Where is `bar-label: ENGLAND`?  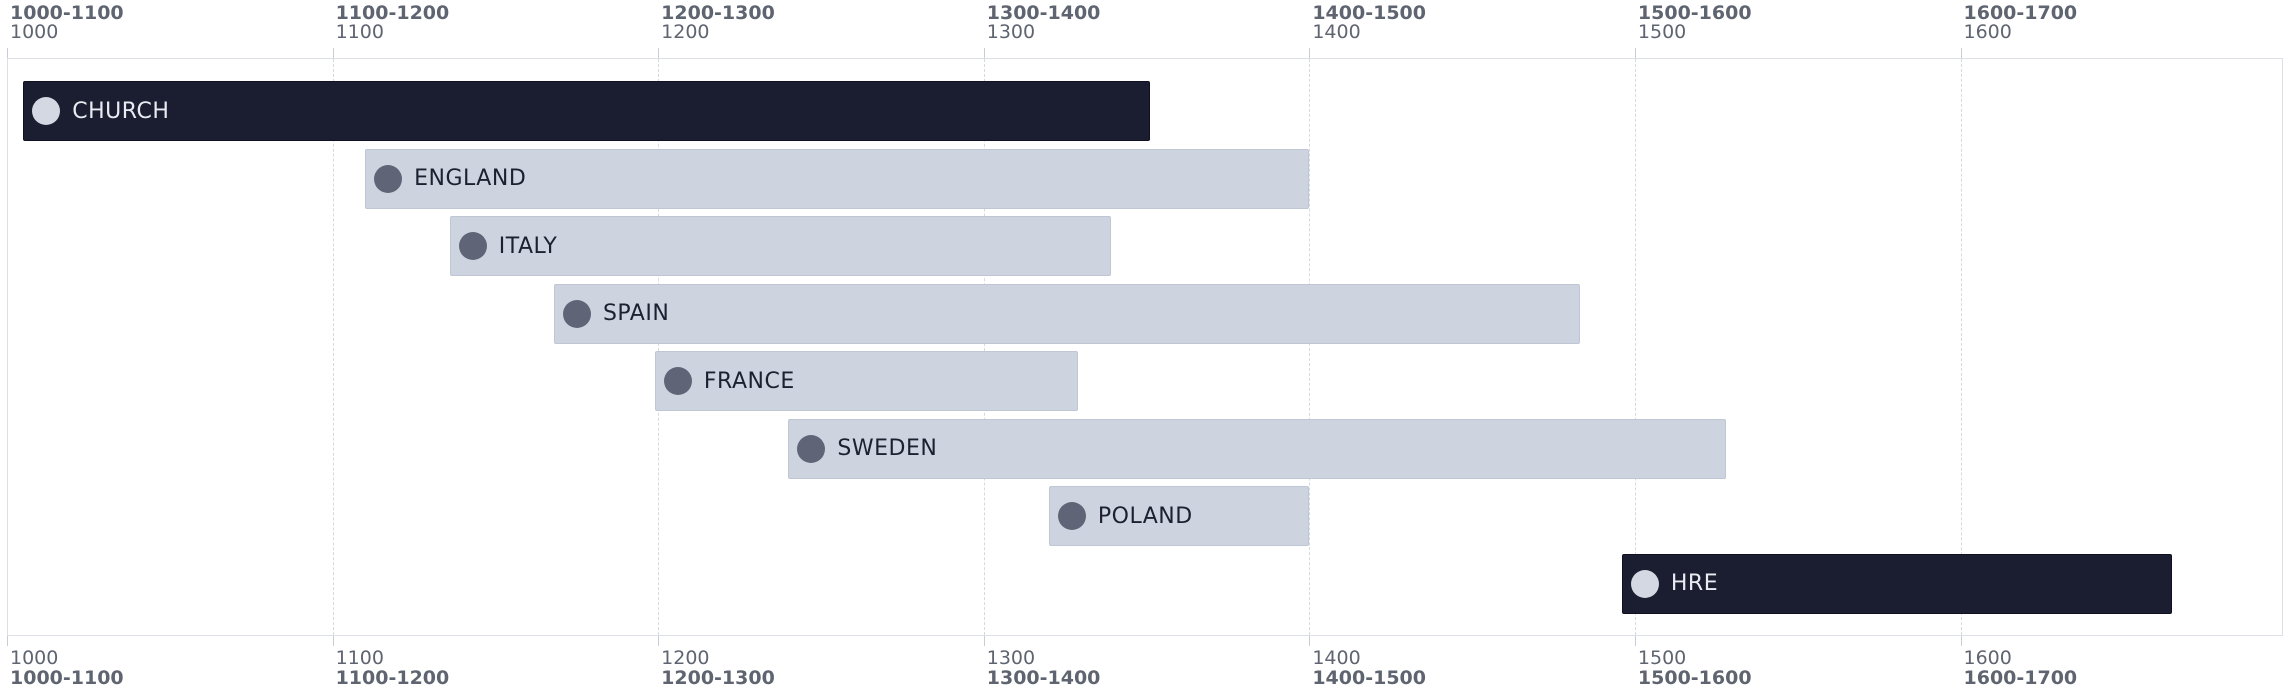
bar-label: ENGLAND is located at coordinates (470, 178).